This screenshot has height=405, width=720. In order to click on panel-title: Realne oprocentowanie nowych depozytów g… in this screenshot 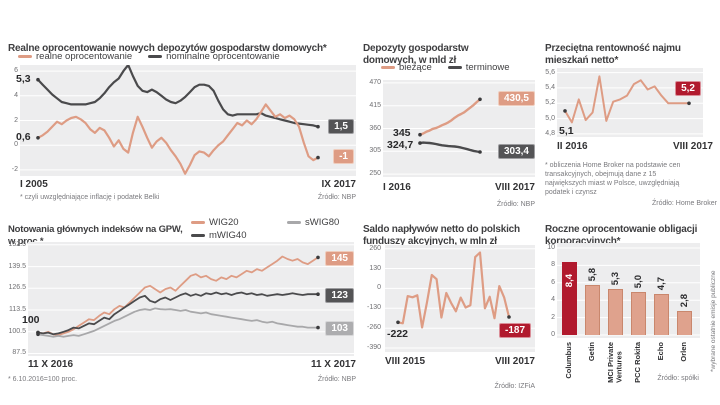, I will do `click(167, 49)`.